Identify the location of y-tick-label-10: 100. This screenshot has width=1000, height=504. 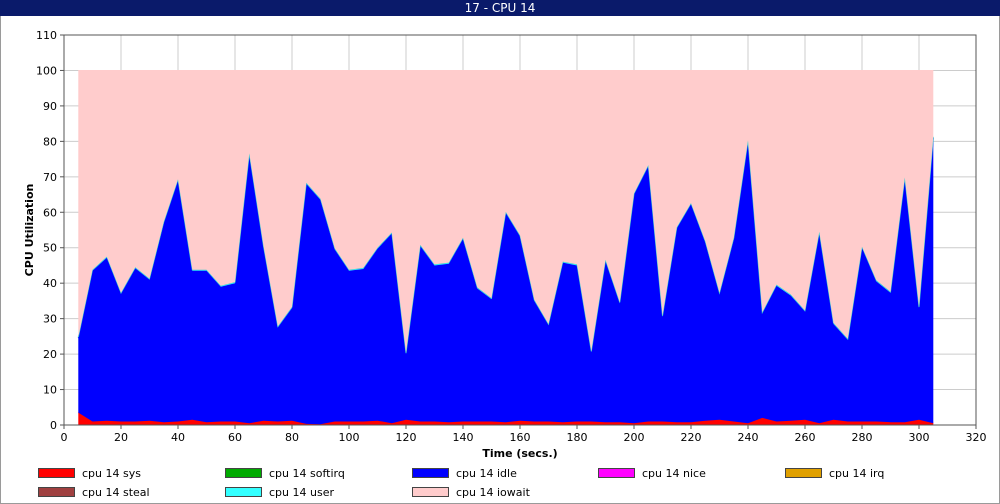
(46, 70).